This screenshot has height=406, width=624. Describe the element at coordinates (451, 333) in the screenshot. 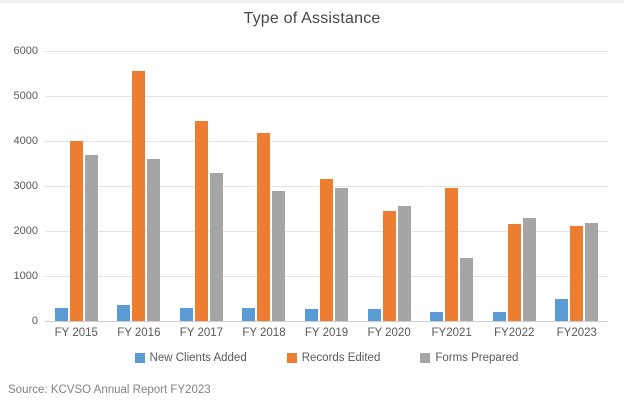

I see `x-axis-label-fy2021: FY2021` at that location.